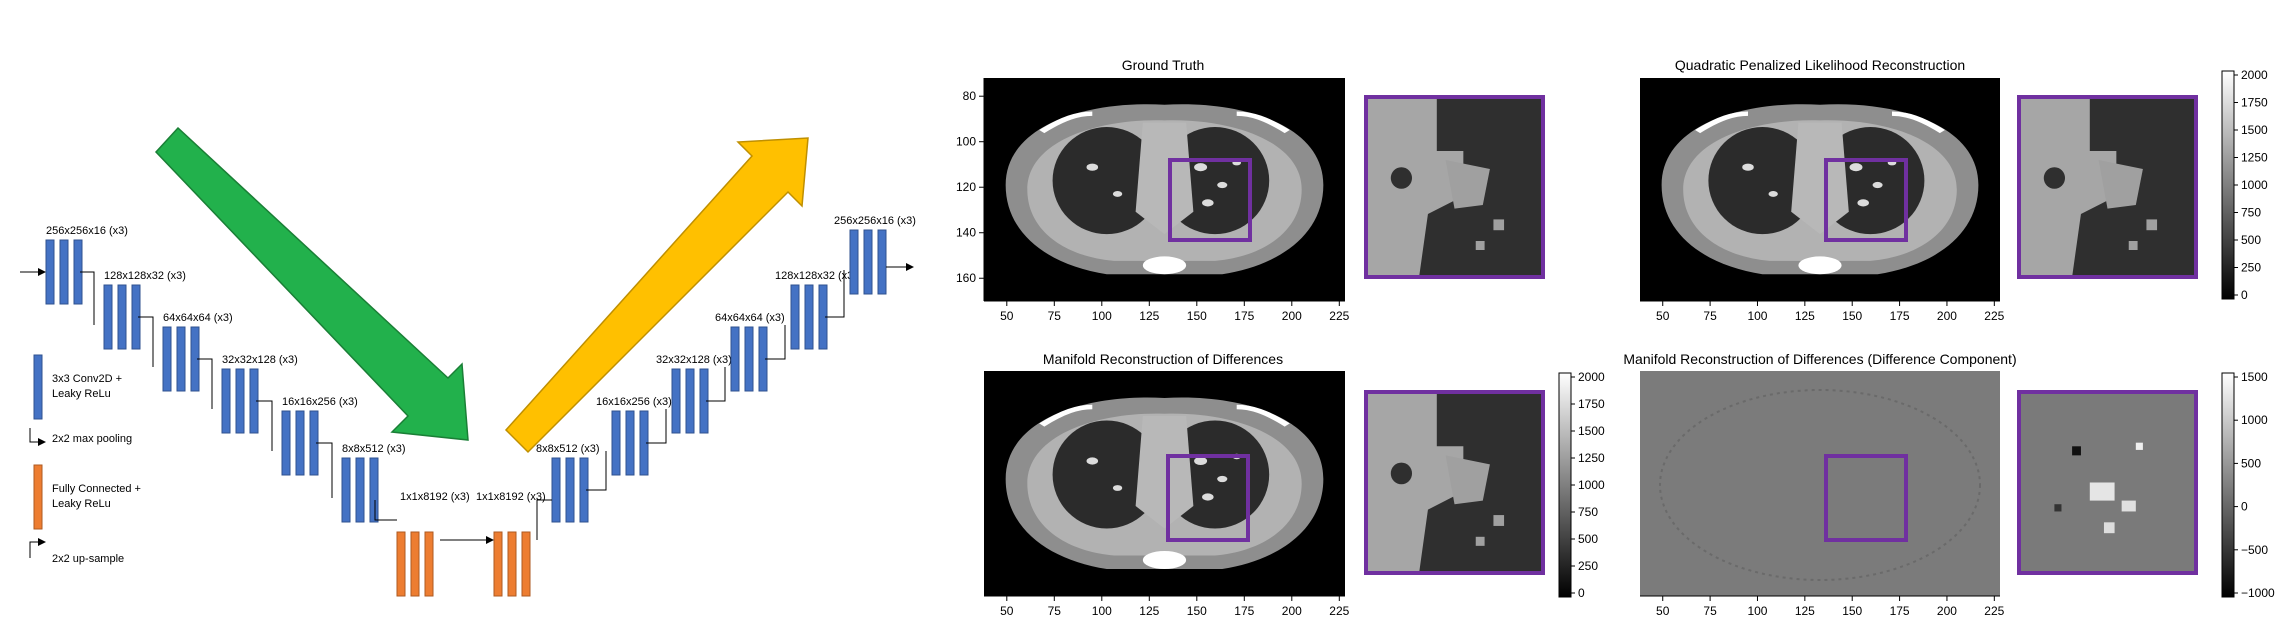 The height and width of the screenshot is (628, 2289). What do you see at coordinates (81, 394) in the screenshot?
I see `legend-conv-text: Leaky ReLu` at bounding box center [81, 394].